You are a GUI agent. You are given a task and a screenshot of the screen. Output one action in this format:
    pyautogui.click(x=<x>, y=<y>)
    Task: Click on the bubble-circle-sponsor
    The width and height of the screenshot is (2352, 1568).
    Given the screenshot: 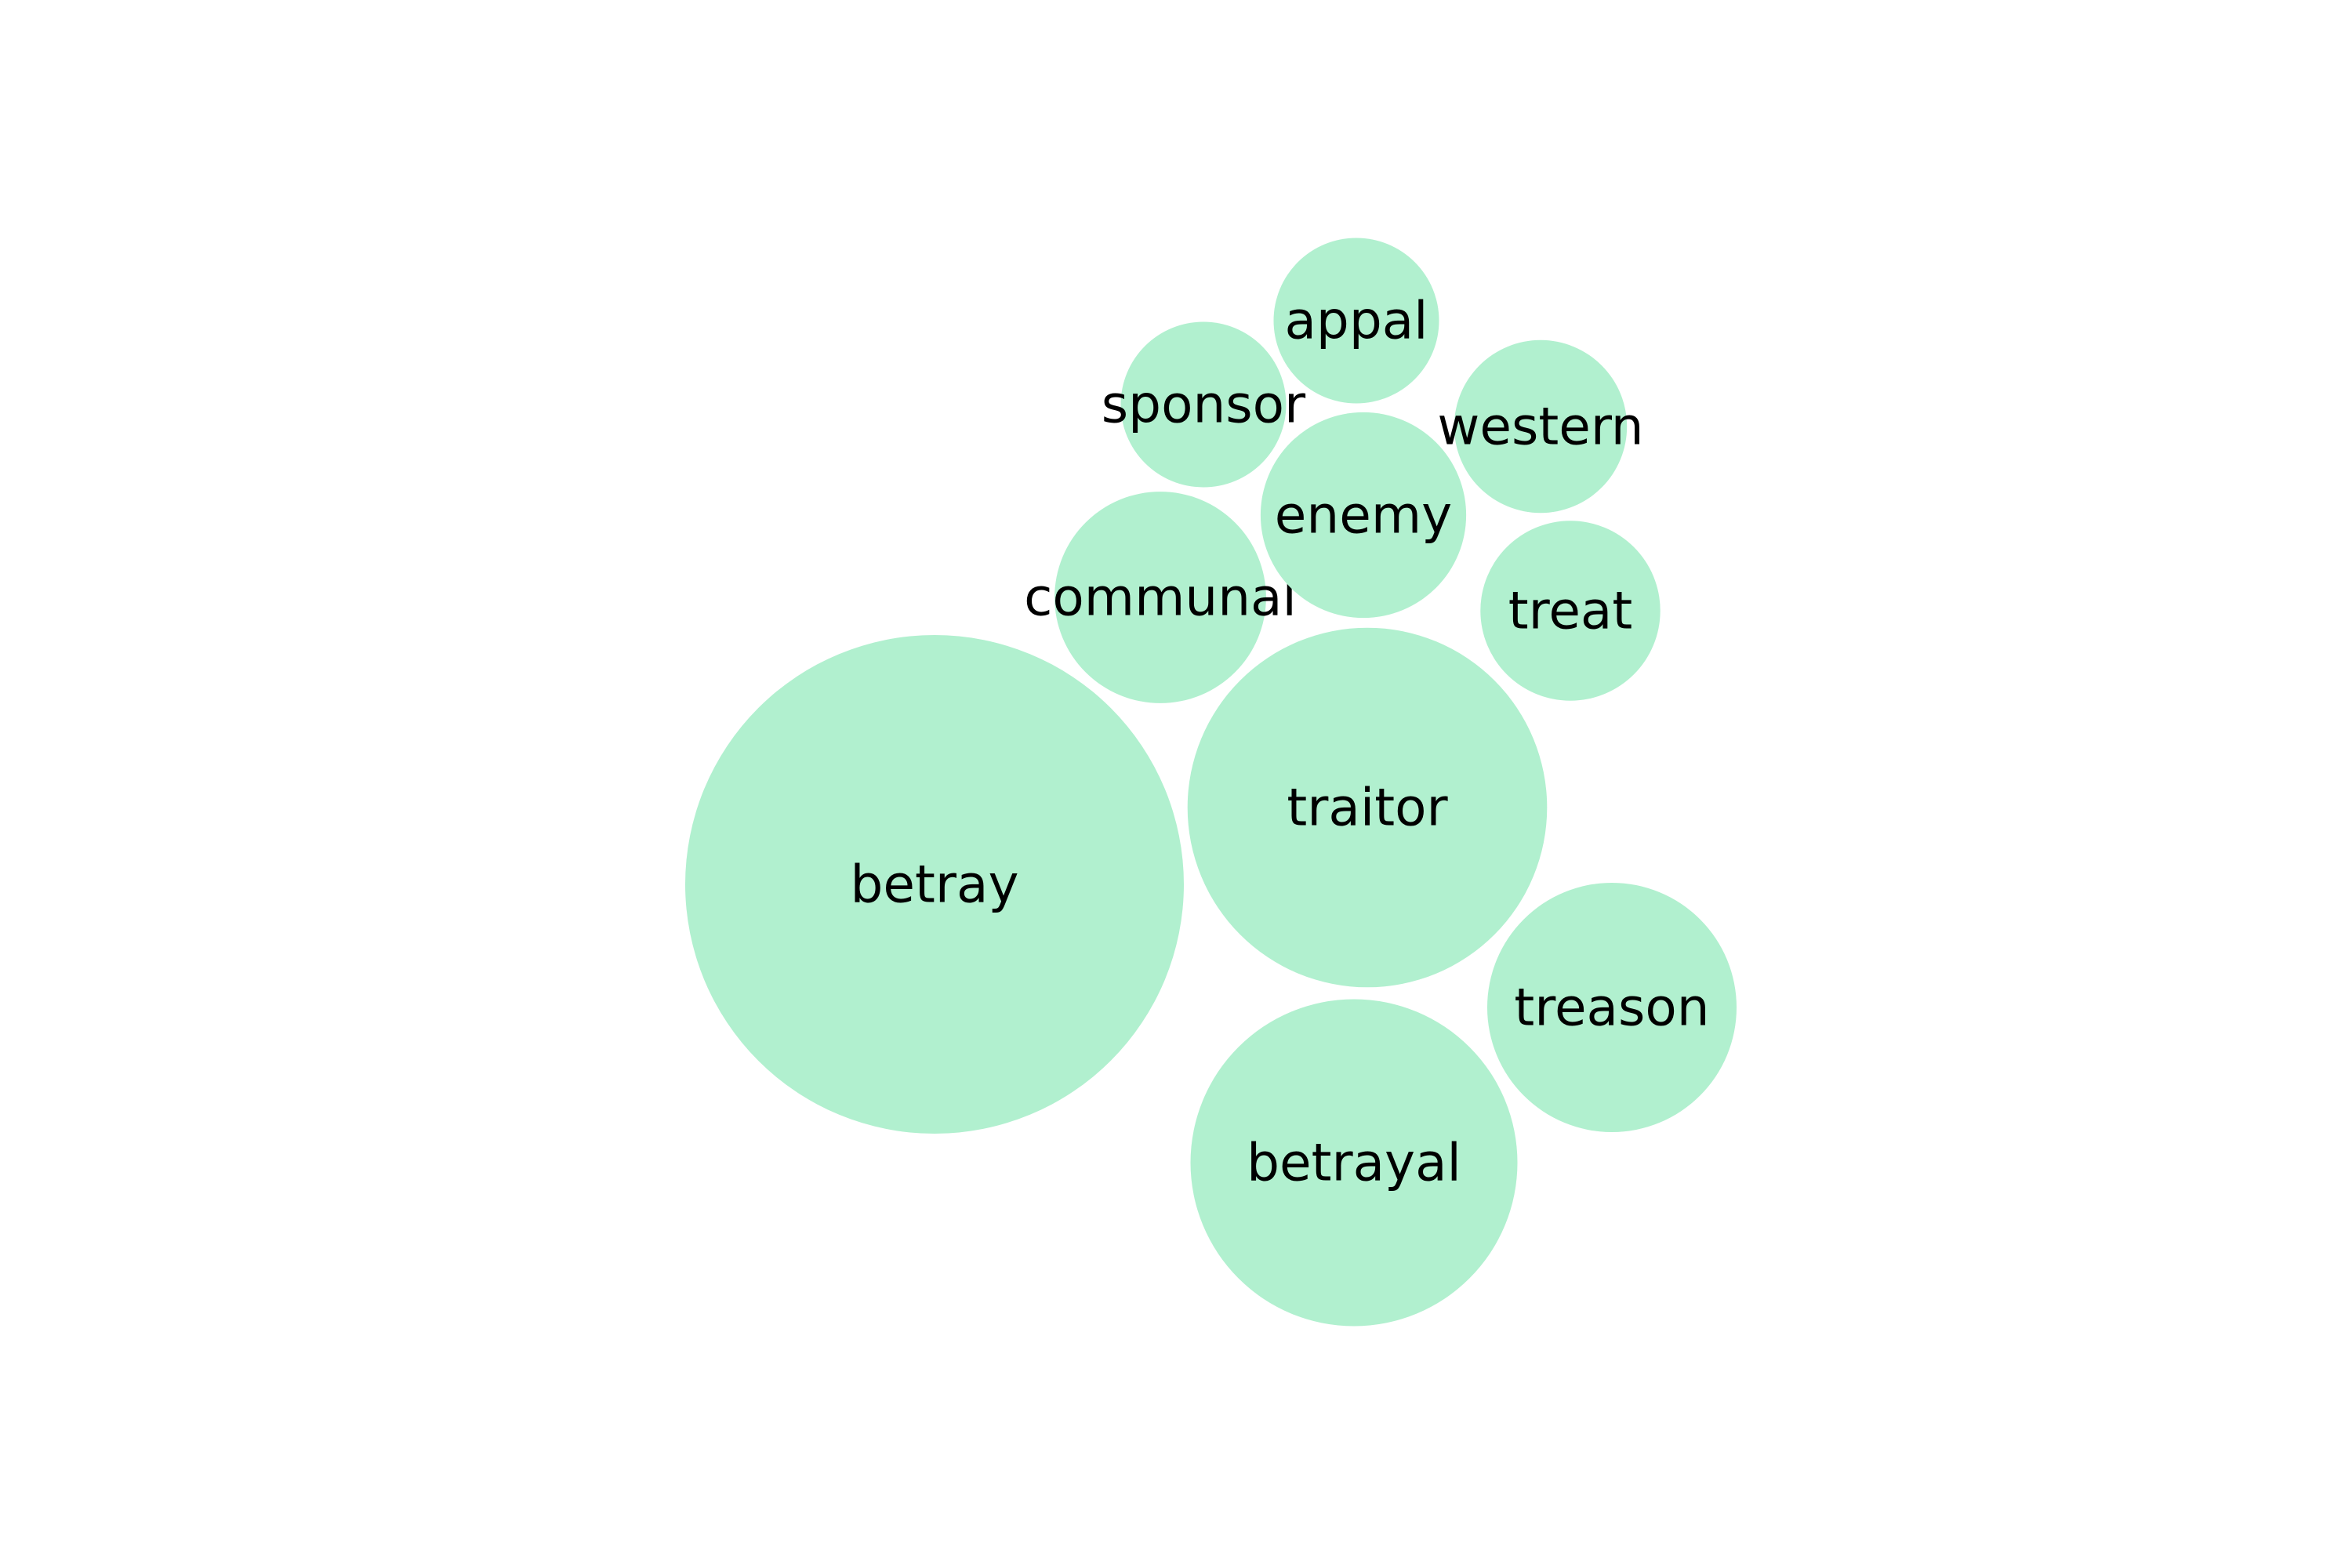 What is the action you would take?
    pyautogui.click(x=1203, y=404)
    